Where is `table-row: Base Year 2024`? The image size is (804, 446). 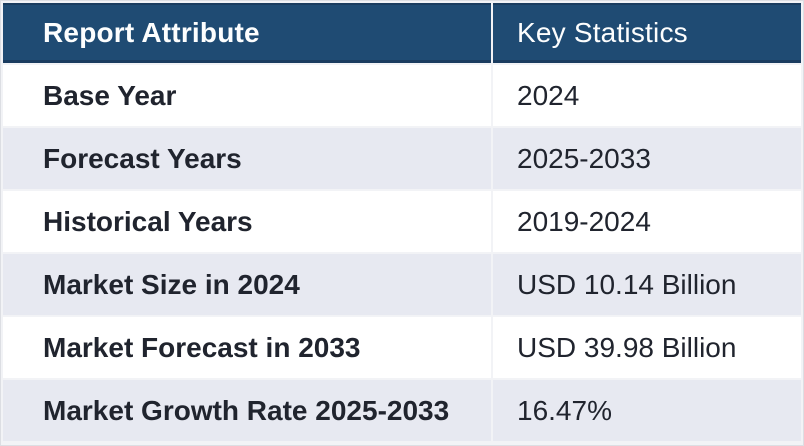
table-row: Base Year 2024 is located at coordinates (402, 95).